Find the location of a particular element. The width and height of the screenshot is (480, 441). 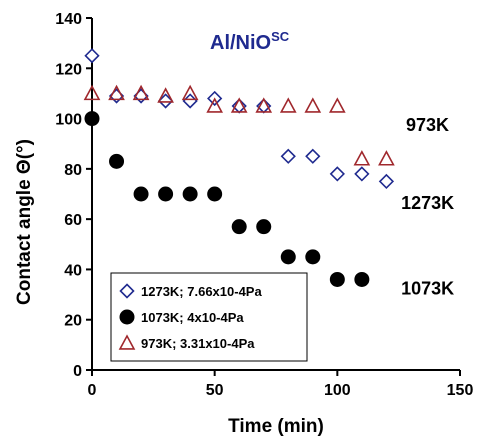

x-tick-label: 50 is located at coordinates (215, 390).